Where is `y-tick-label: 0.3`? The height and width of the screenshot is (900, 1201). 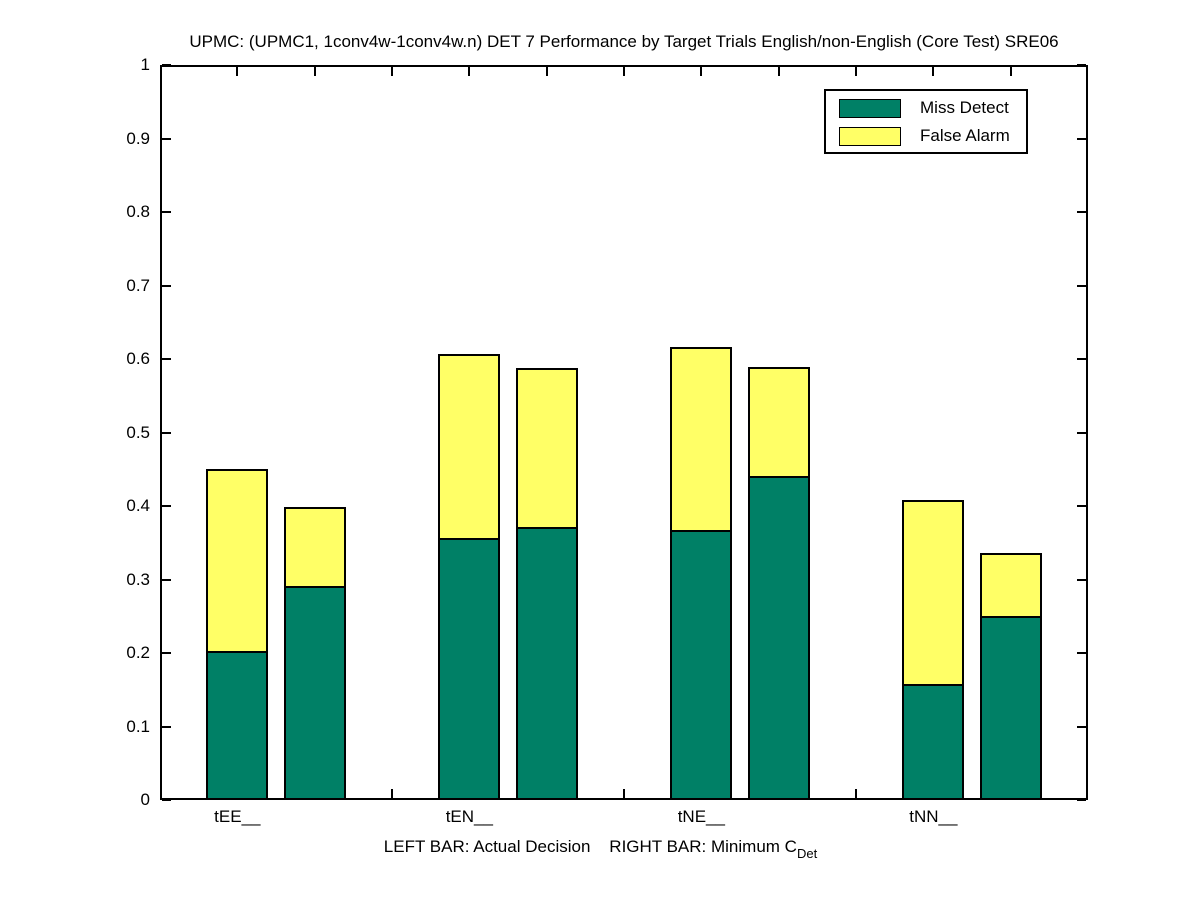 y-tick-label: 0.3 is located at coordinates (138, 579).